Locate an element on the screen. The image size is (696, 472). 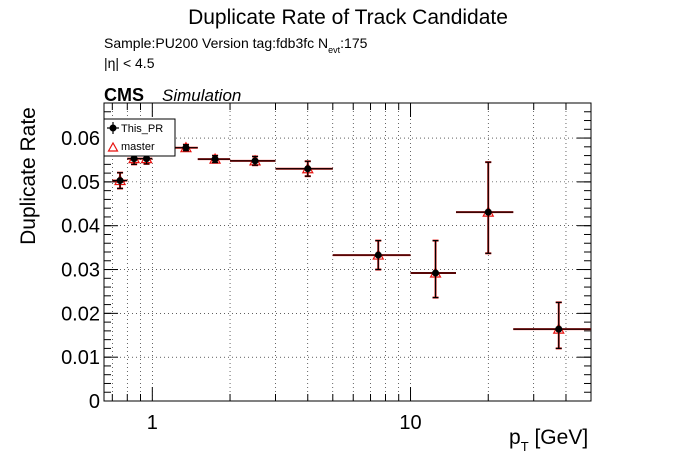
x-tick-labels: 1 10 is located at coordinates (284, 423).